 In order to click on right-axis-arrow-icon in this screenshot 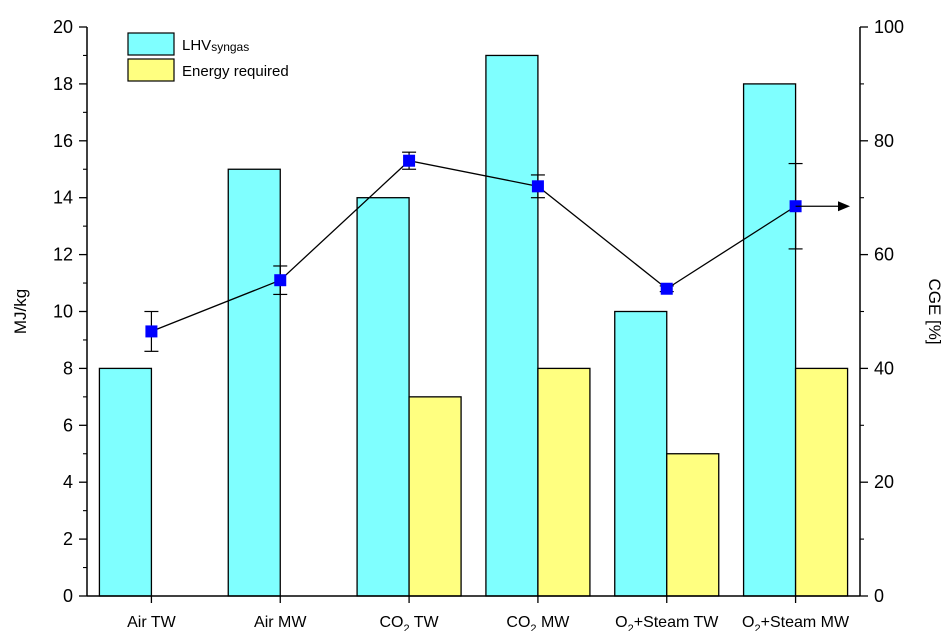, I will do `click(844, 206)`.